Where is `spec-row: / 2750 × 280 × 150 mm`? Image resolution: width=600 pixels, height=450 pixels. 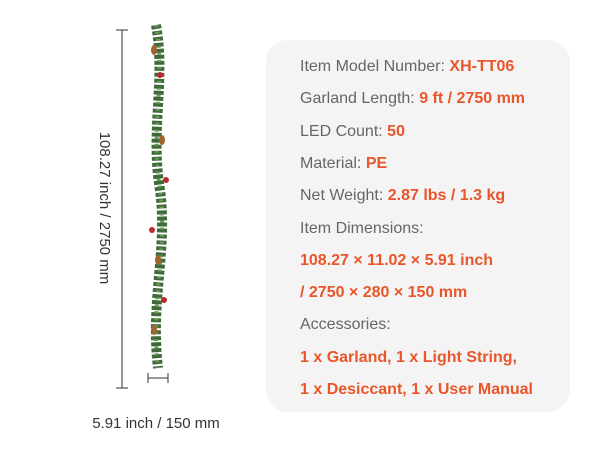
spec-row: / 2750 × 280 × 150 mm is located at coordinates (383, 293).